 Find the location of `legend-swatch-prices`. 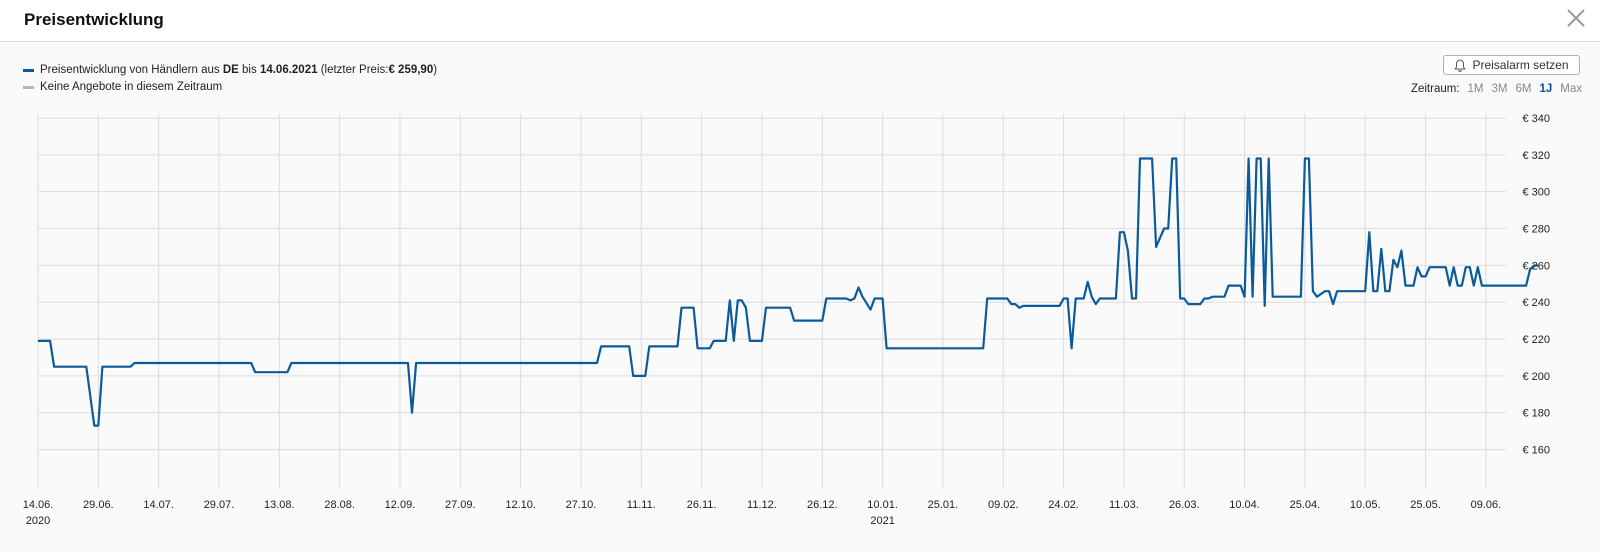

legend-swatch-prices is located at coordinates (28, 70).